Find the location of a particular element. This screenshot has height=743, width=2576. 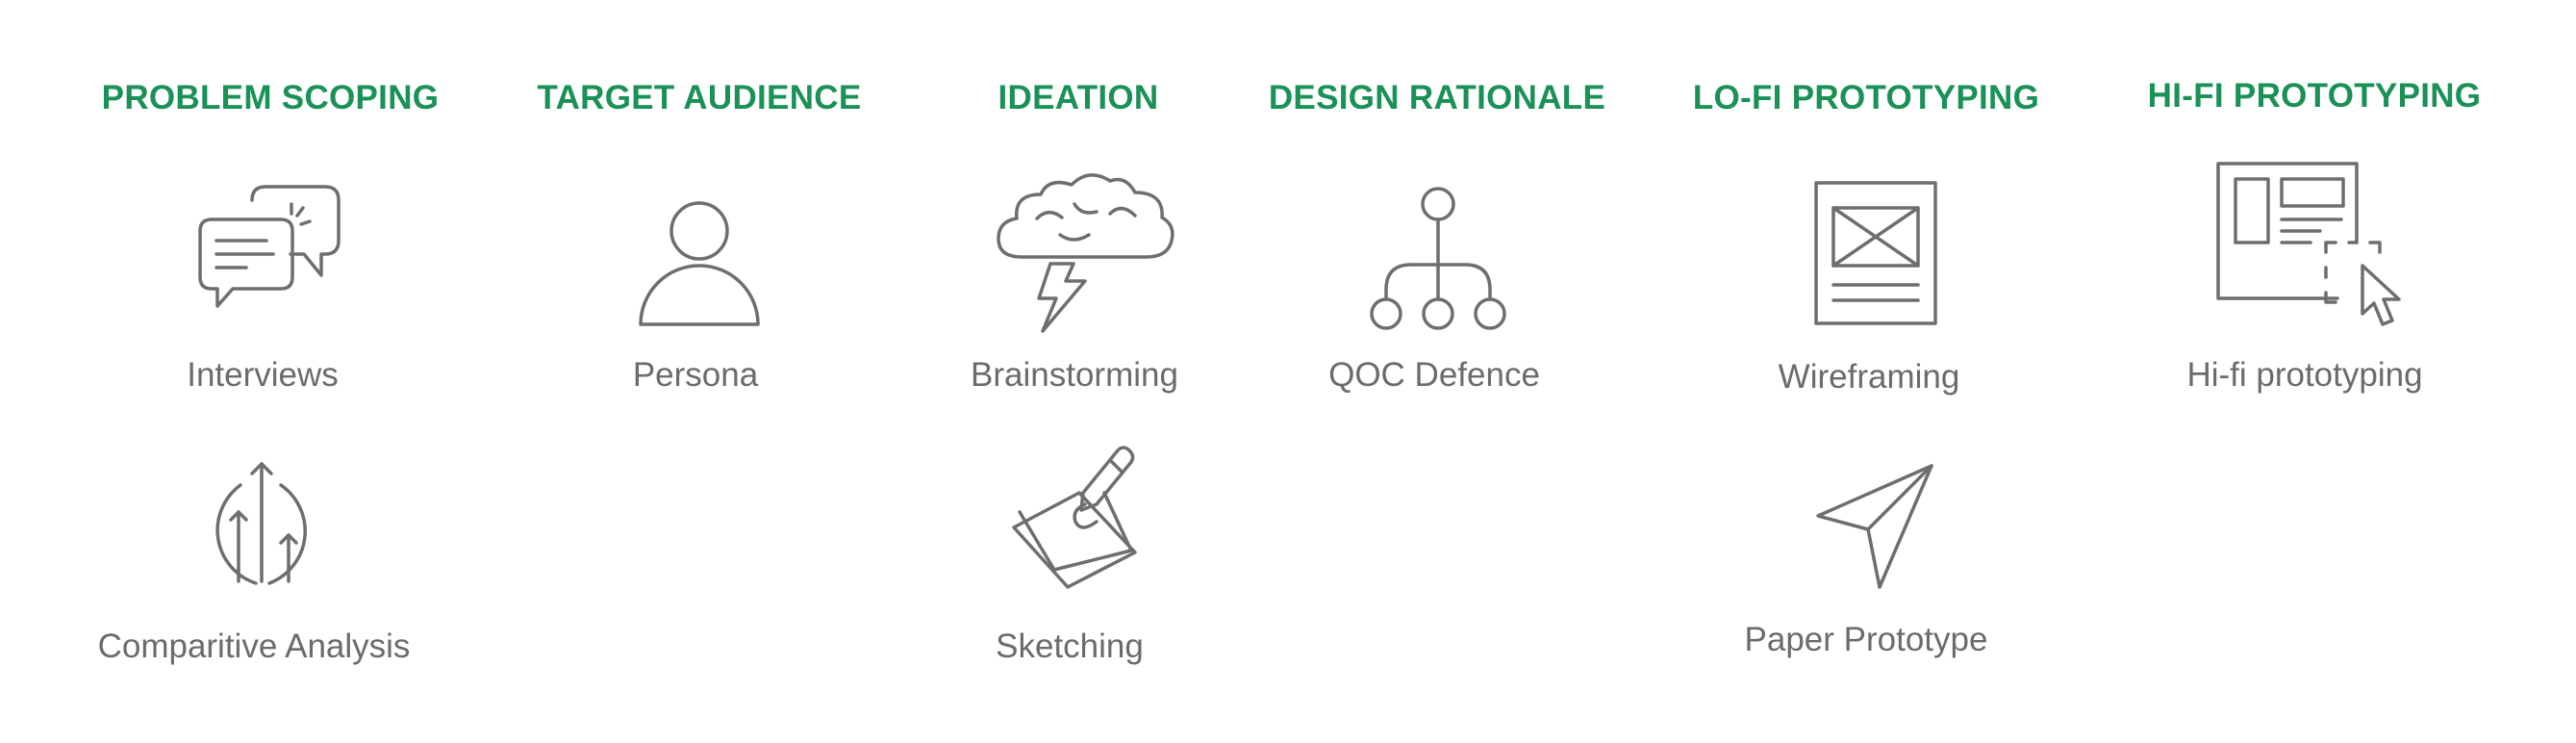

heading-hi-fi-prototyping: HI-FI PROTOTYPING is located at coordinates (2314, 96).